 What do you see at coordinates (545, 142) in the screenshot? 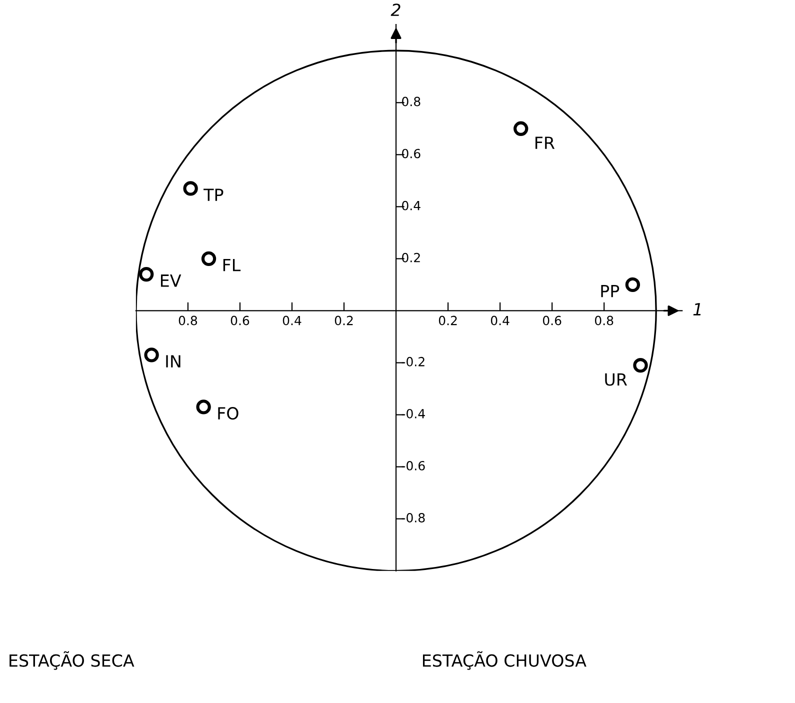
I see `annotation: FR` at bounding box center [545, 142].